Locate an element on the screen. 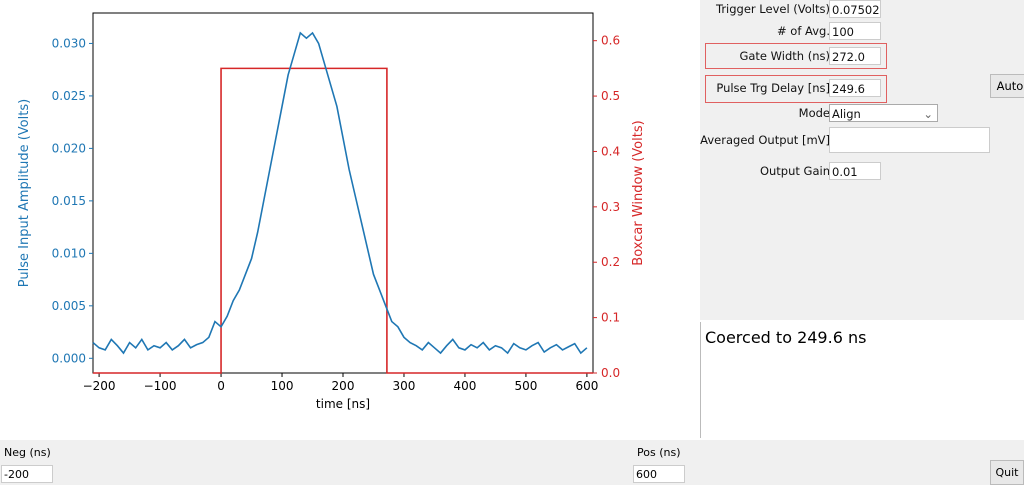 The image size is (1024, 485). y-left-tick-label: 0.020 is located at coordinates (69, 148).